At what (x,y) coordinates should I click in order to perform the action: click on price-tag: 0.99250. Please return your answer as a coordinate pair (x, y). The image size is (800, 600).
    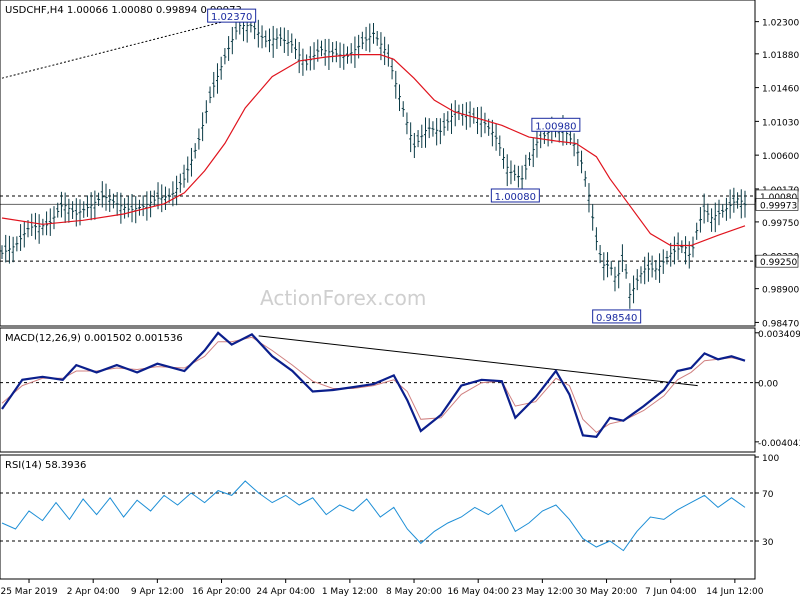
    Looking at the image, I should click on (777, 261).